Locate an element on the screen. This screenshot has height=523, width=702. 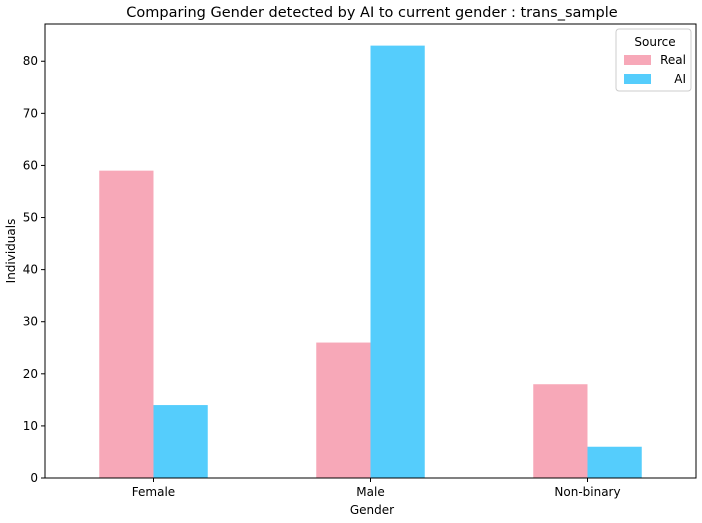
y-tick-label: 50 is located at coordinates (30, 218).